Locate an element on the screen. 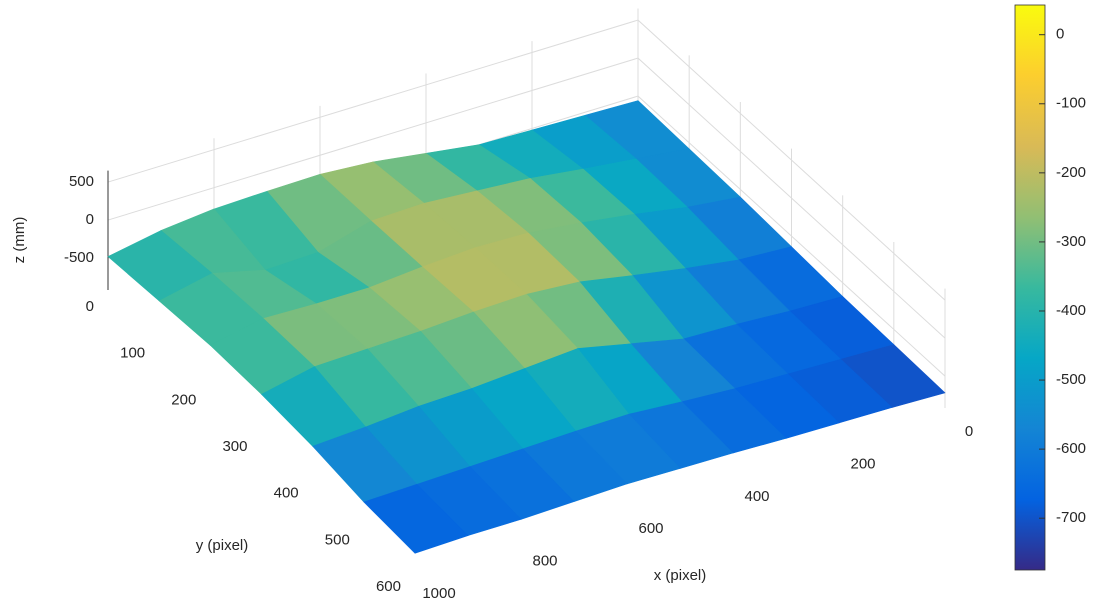  x-tick-label: 600 is located at coordinates (650, 528).